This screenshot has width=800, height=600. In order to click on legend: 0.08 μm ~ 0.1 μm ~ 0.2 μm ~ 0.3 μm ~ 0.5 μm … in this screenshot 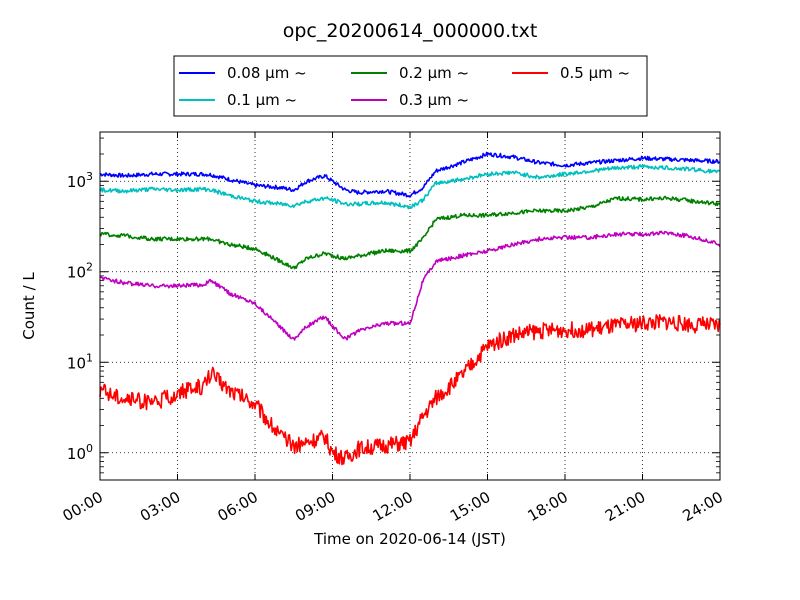, I will do `click(410, 86)`.